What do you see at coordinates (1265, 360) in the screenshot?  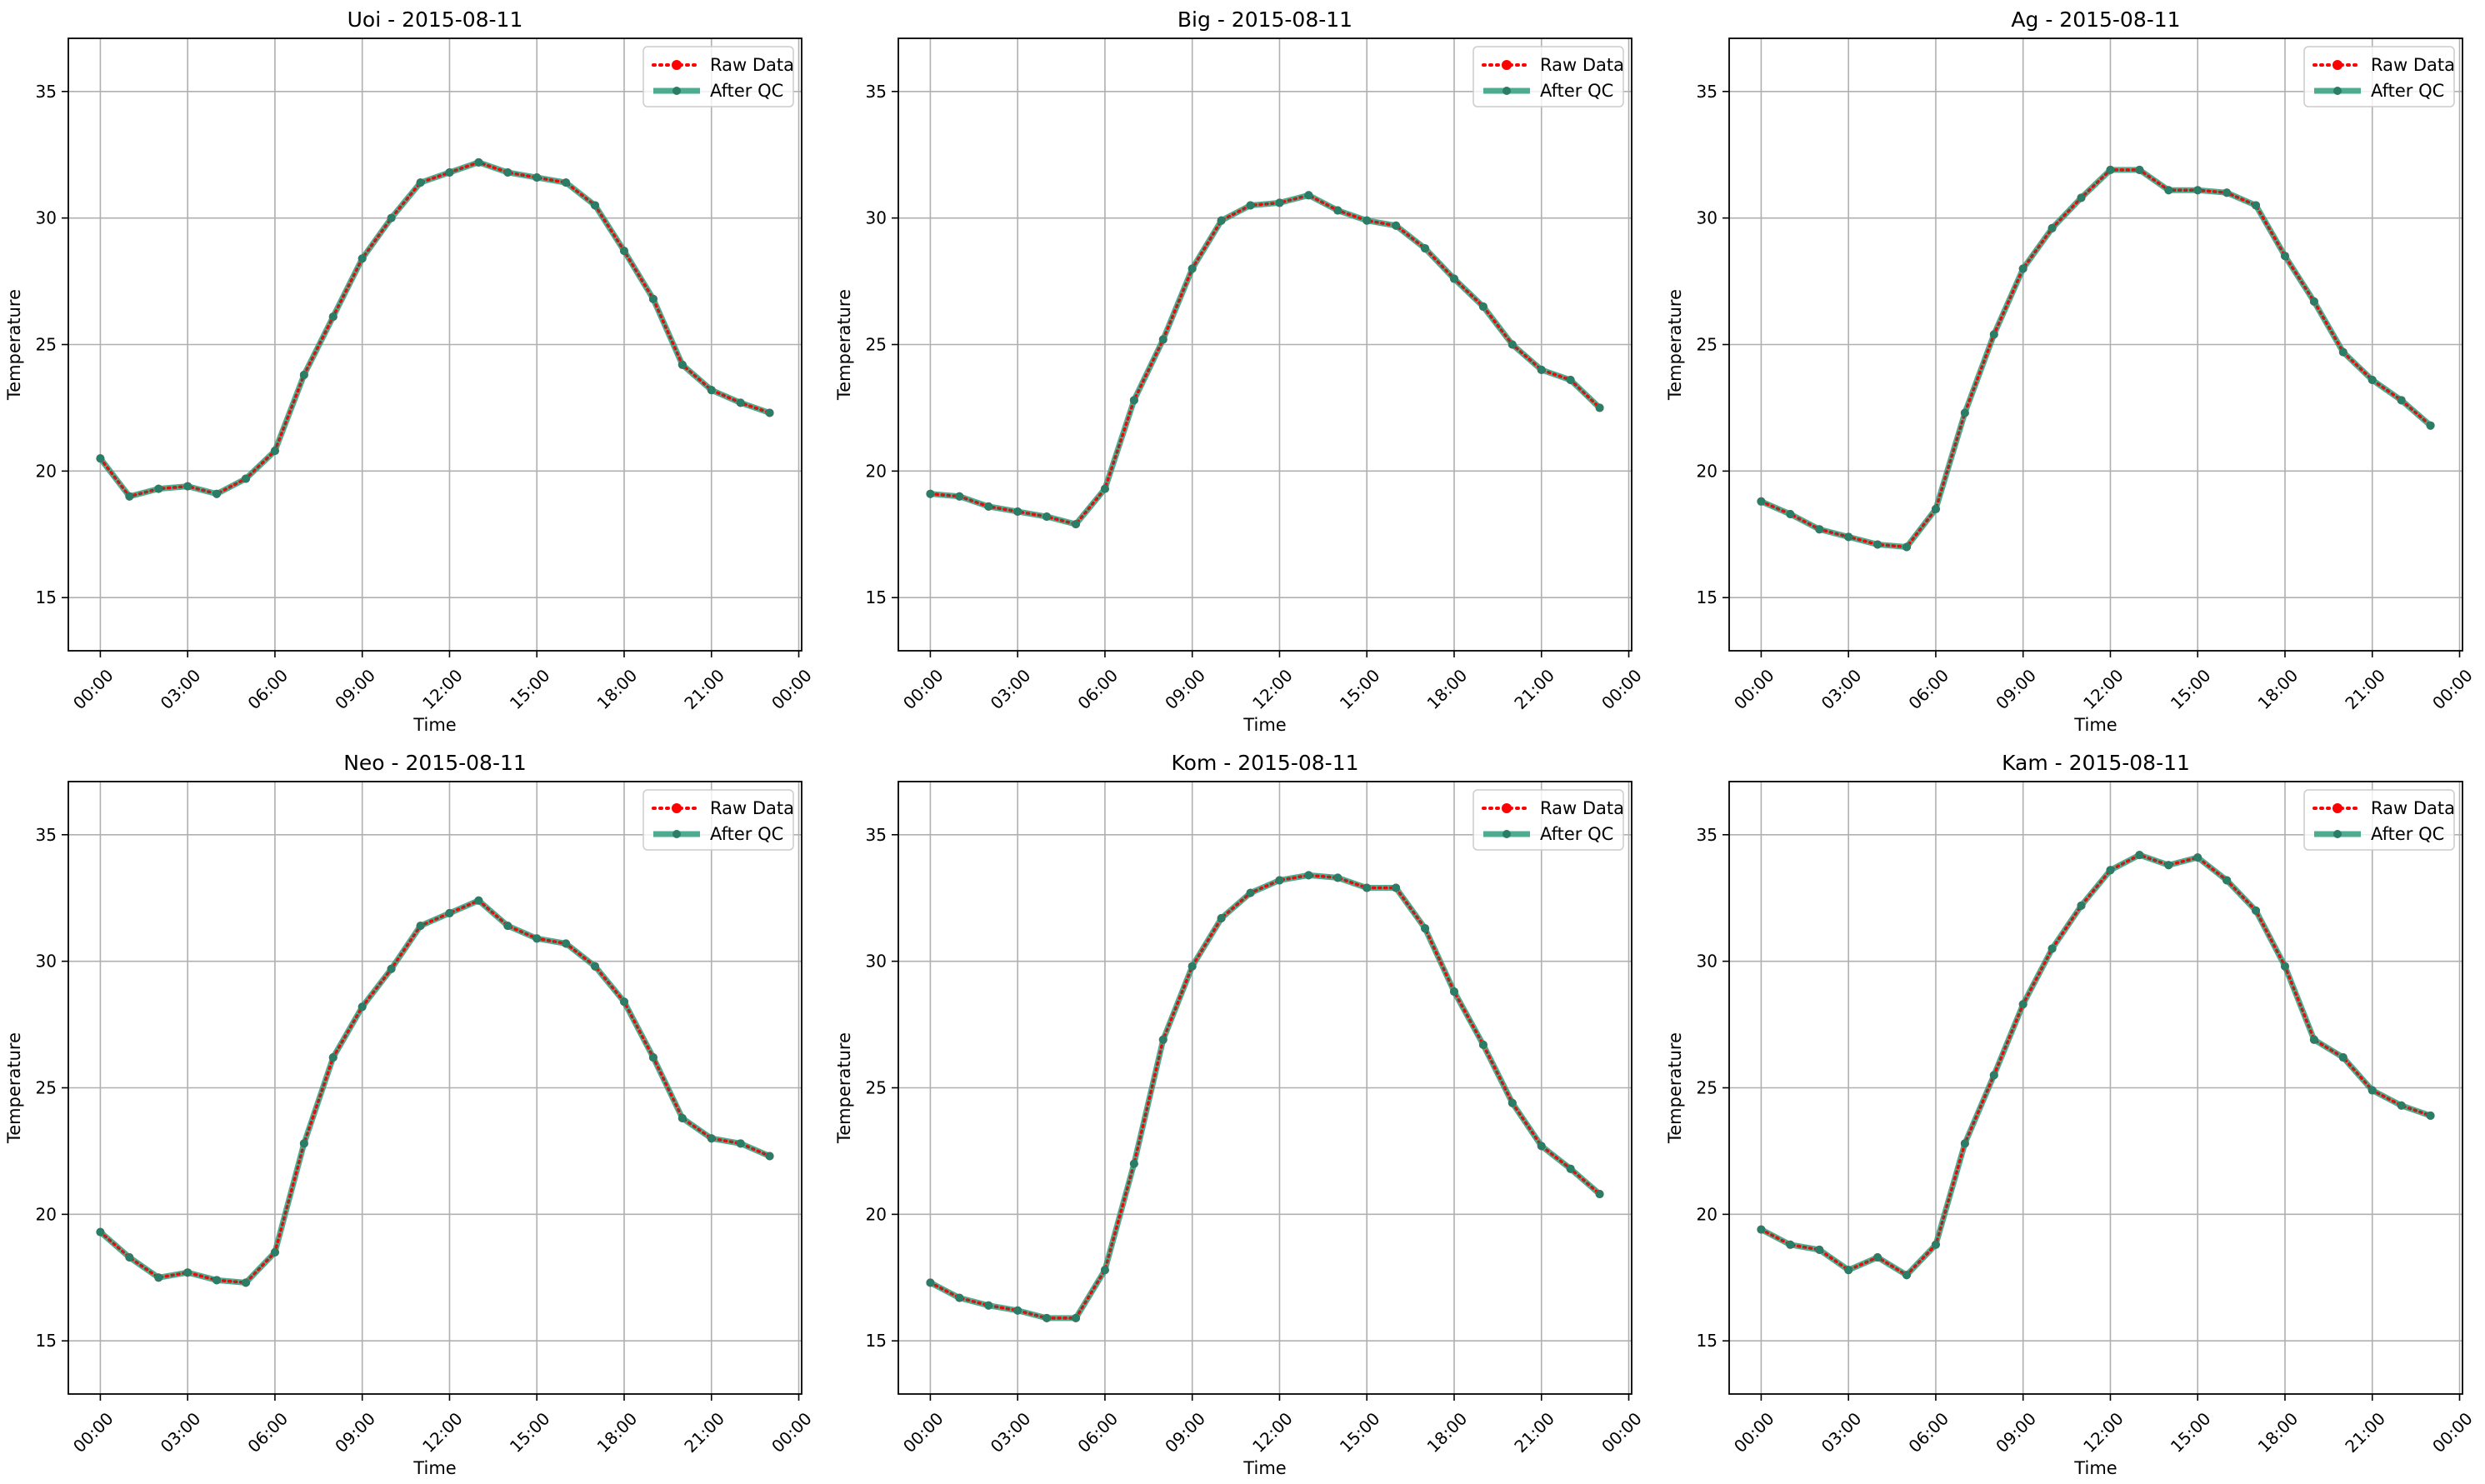 I see `series-line-raw-data` at bounding box center [1265, 360].